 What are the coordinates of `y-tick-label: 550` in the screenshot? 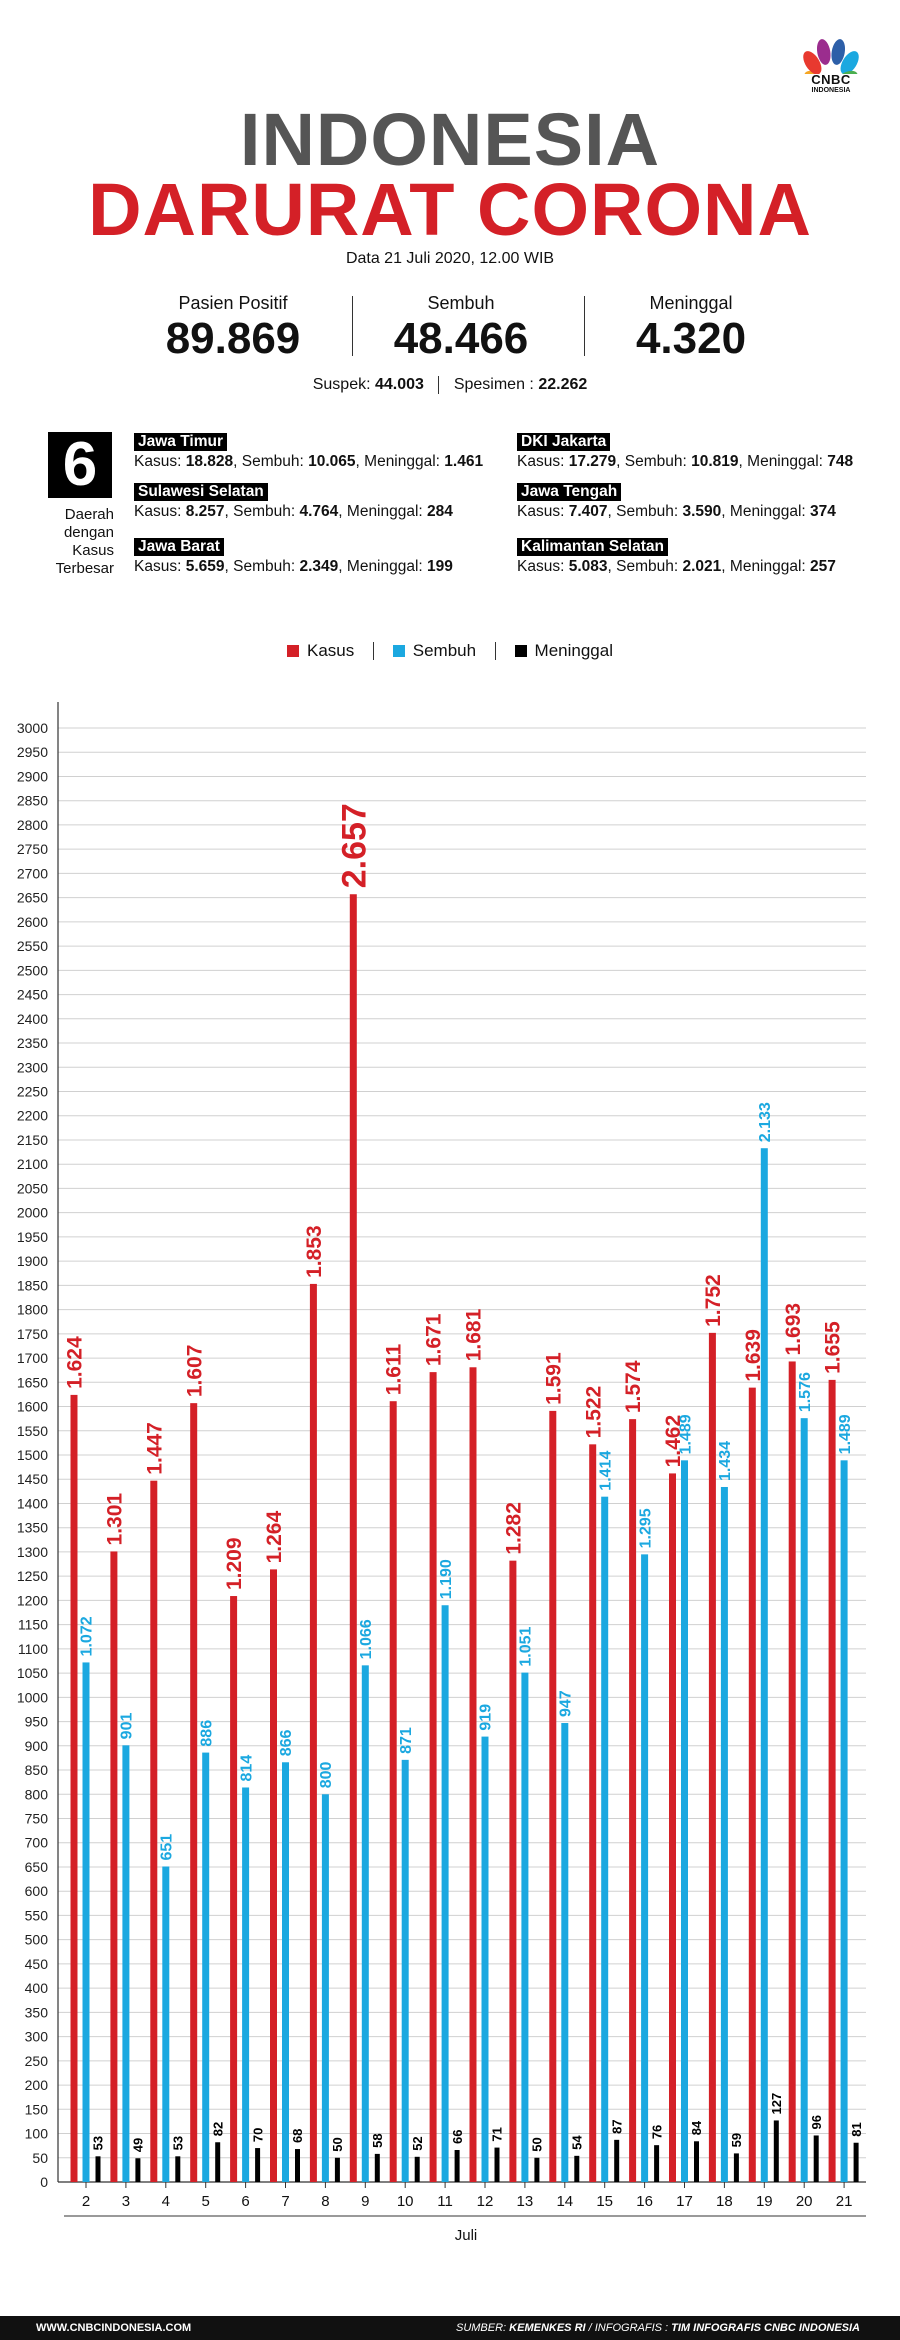 It's located at (37, 1915).